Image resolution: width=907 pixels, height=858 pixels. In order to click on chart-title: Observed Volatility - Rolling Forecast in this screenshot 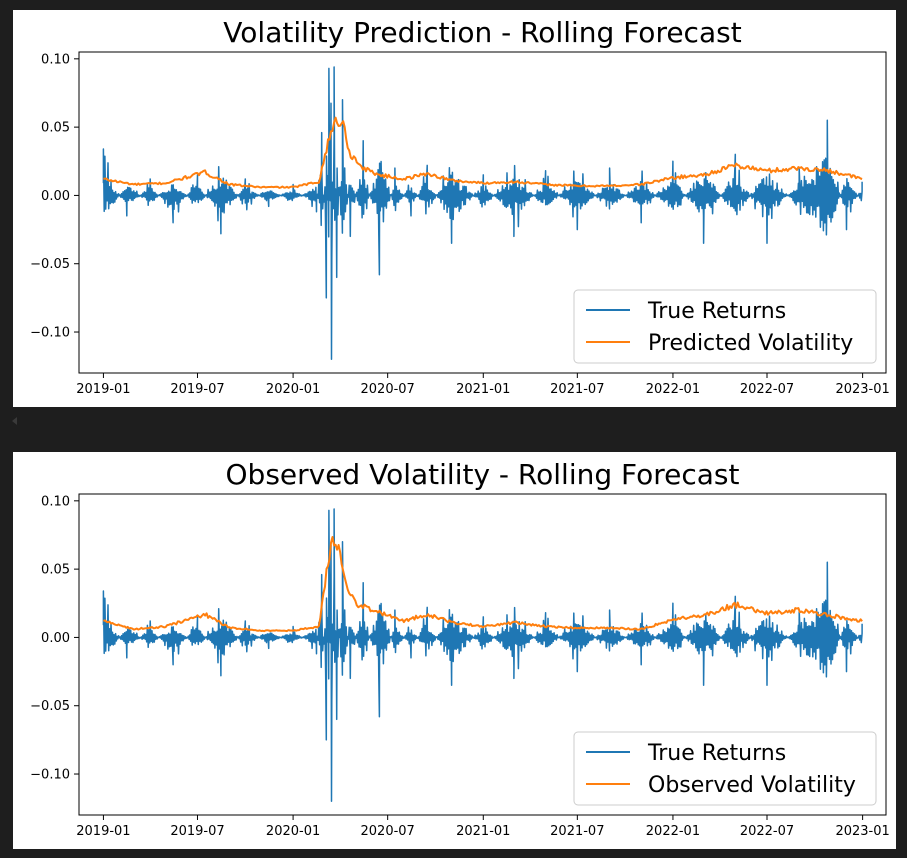, I will do `click(483, 474)`.